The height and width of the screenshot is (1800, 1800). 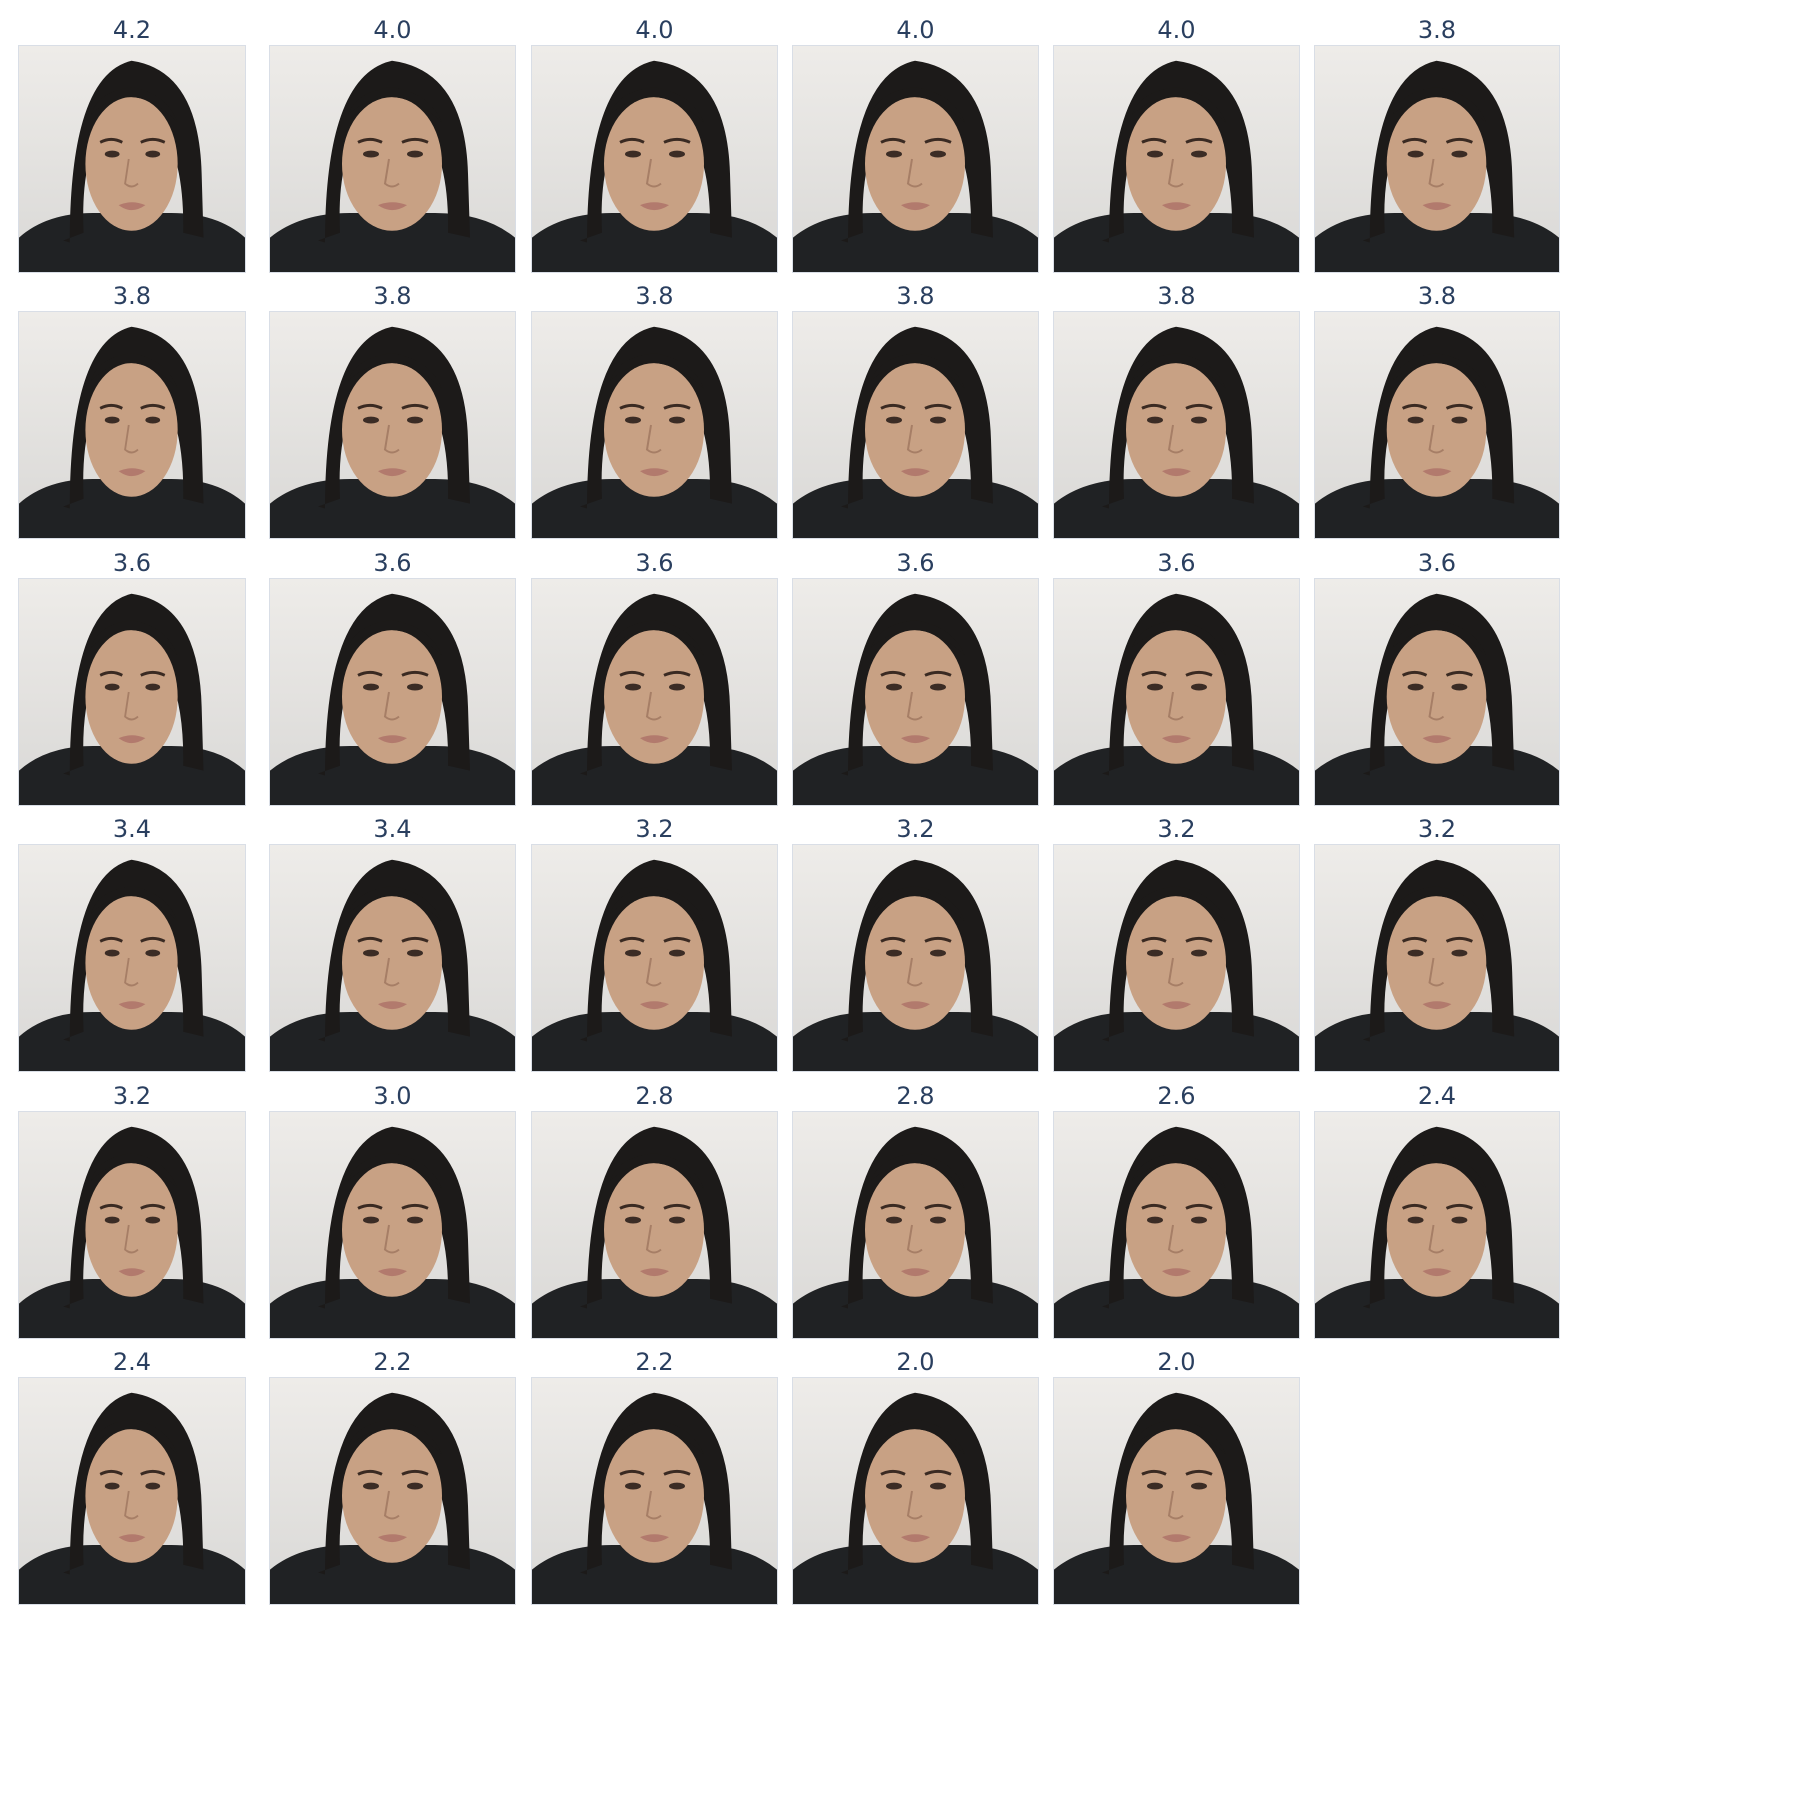 What do you see at coordinates (1437, 1096) in the screenshot?
I see `score-label: 2.4` at bounding box center [1437, 1096].